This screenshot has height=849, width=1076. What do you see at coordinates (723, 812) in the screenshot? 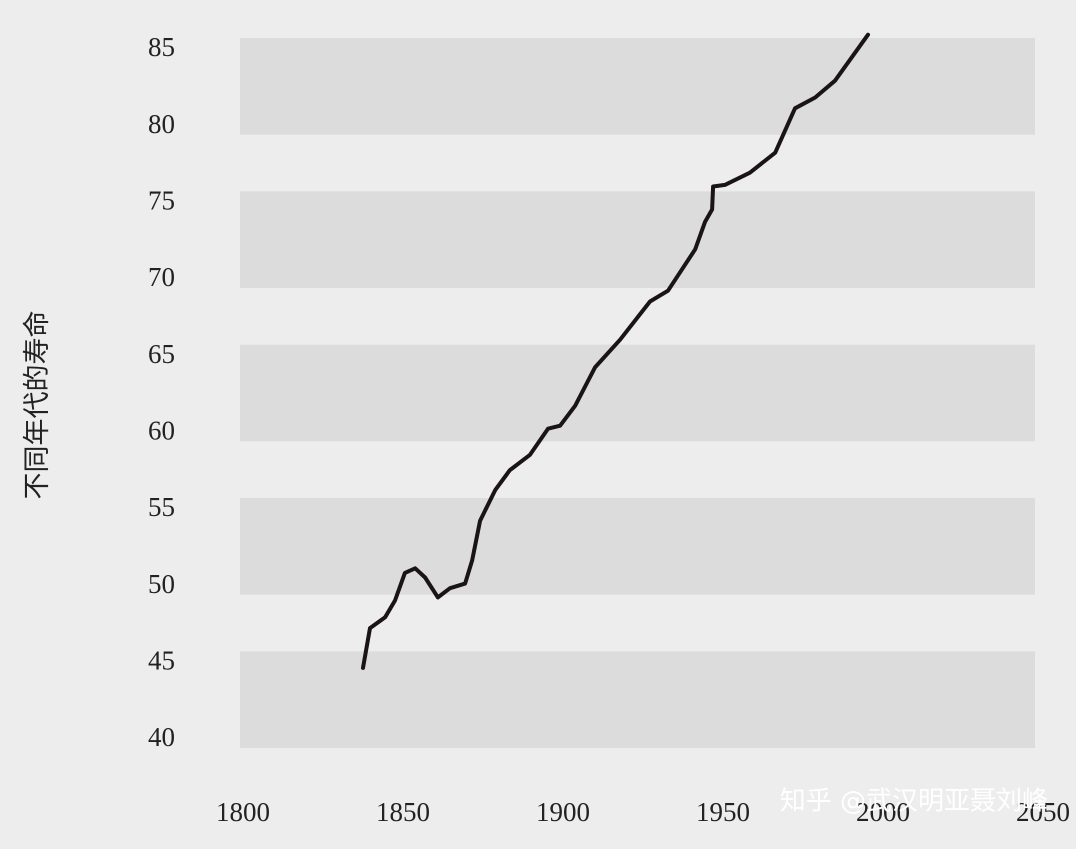
I see `x-tick-label: 1950` at bounding box center [723, 812].